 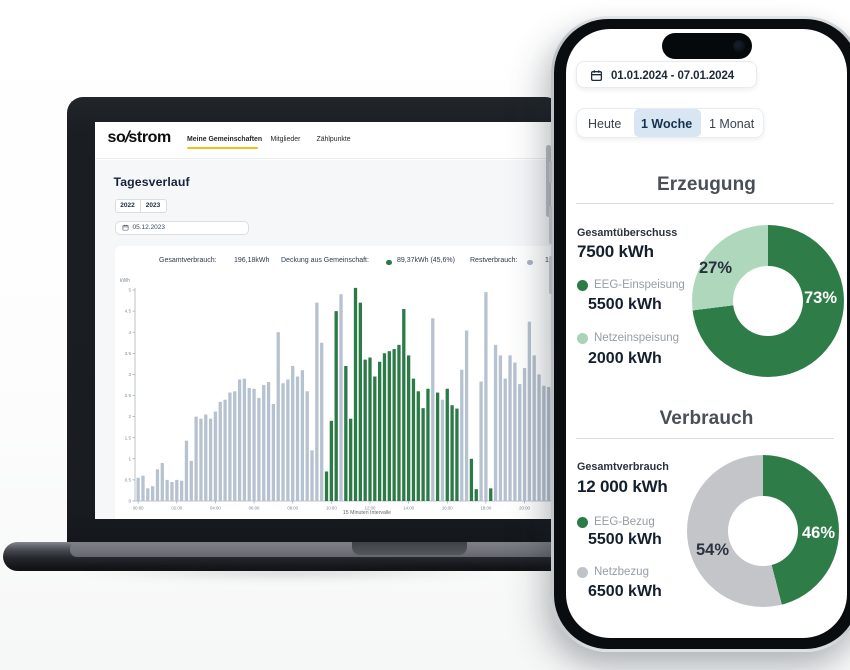 What do you see at coordinates (292, 508) in the screenshot?
I see `svg-text: 08:00` at bounding box center [292, 508].